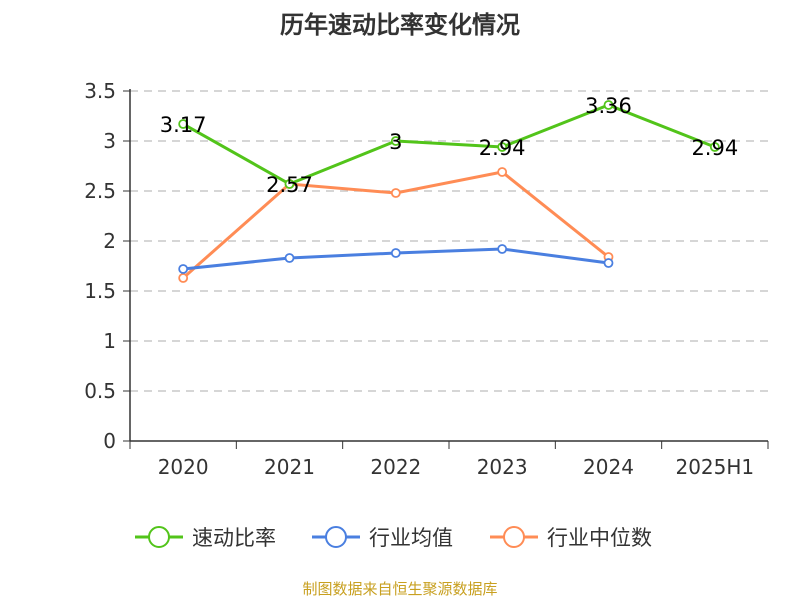  I want to click on legend-item: 行业均值, so click(382, 538).